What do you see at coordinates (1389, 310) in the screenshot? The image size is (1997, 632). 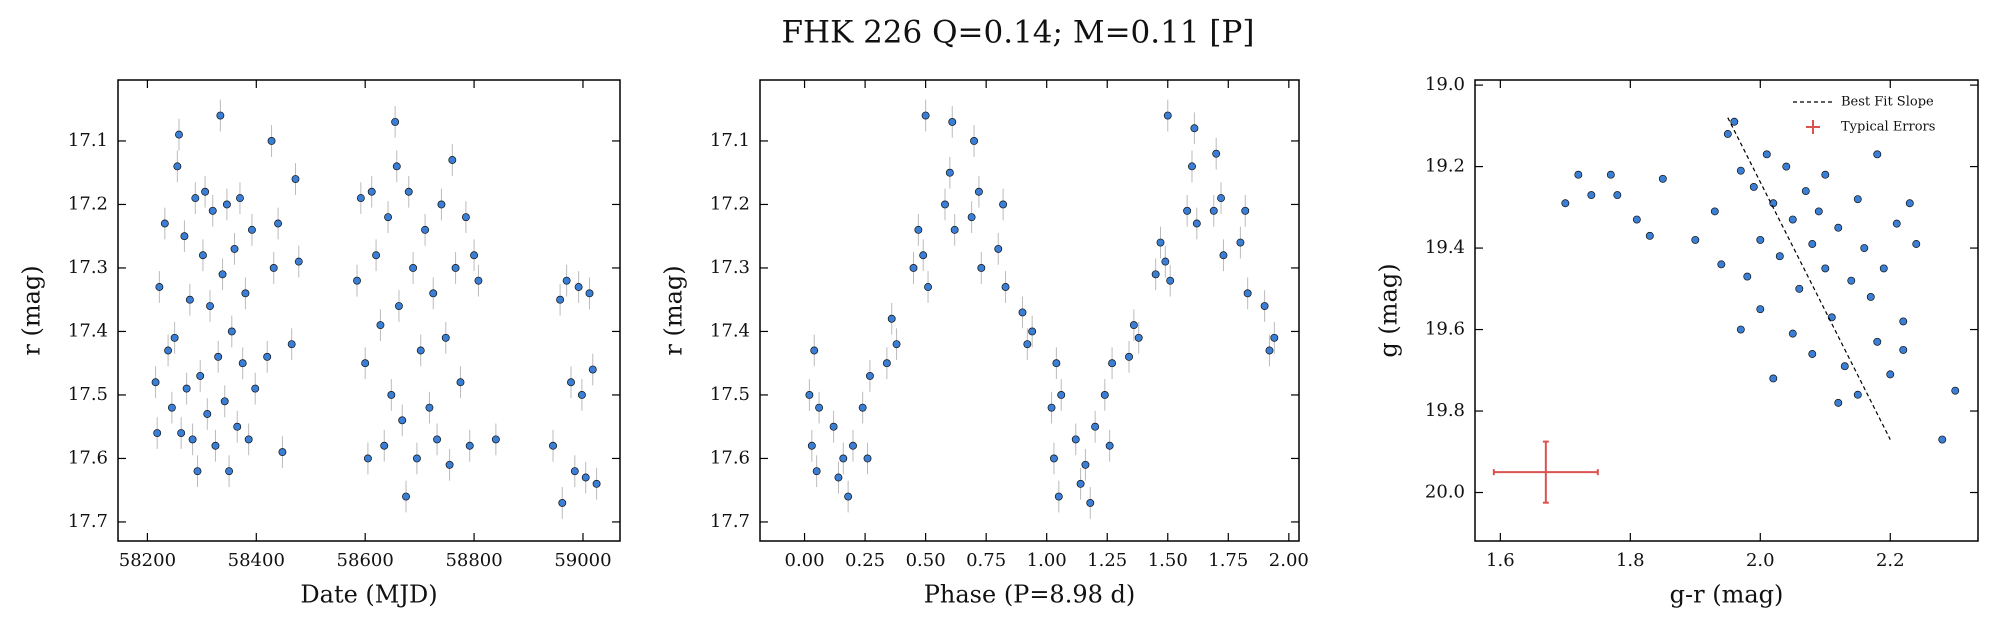 I see `y-axis-label: g (mag)` at bounding box center [1389, 310].